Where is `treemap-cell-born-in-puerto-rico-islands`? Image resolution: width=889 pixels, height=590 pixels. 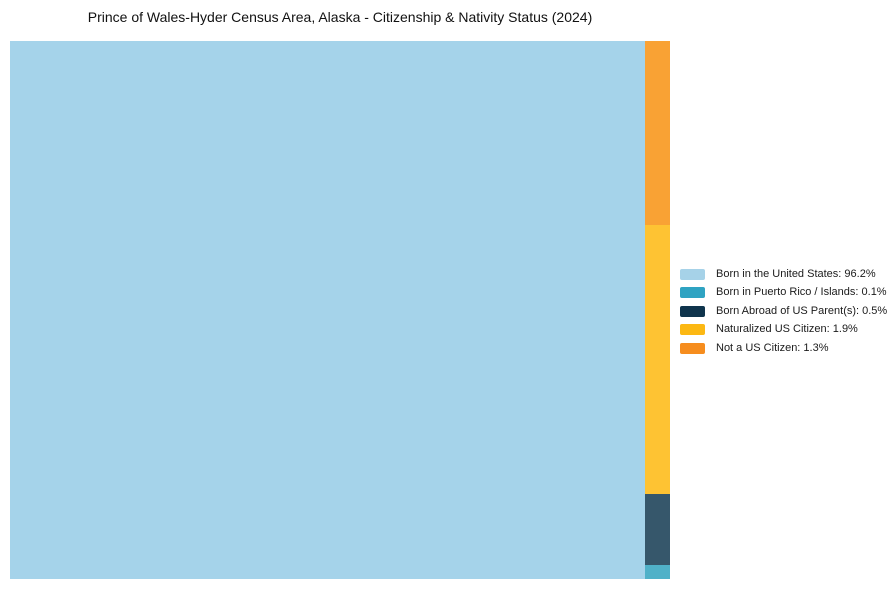 treemap-cell-born-in-puerto-rico-islands is located at coordinates (657, 571).